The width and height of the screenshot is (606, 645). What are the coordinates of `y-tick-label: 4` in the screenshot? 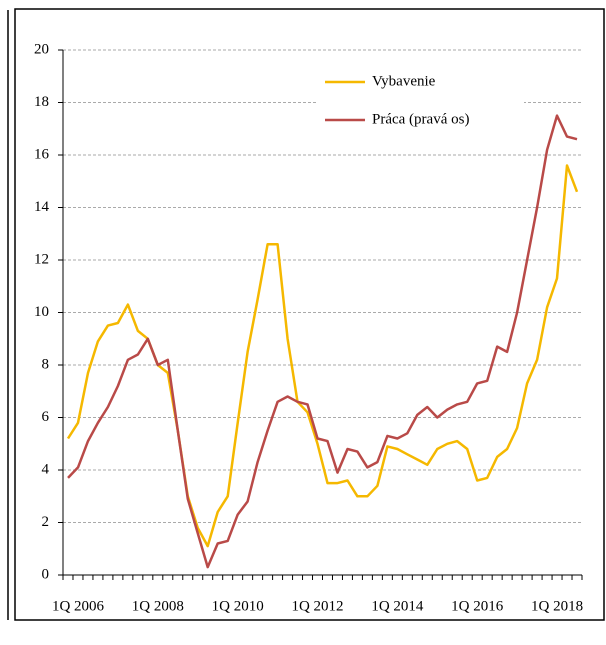 It's located at (46, 469).